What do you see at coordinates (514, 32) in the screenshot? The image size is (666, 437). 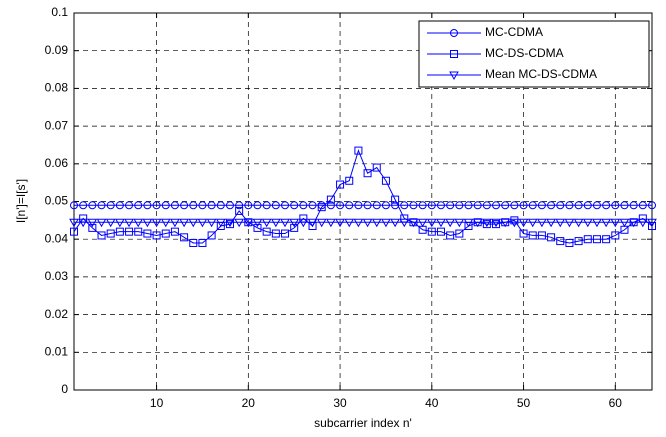 I see `legend-label: MC-CDMA` at bounding box center [514, 32].